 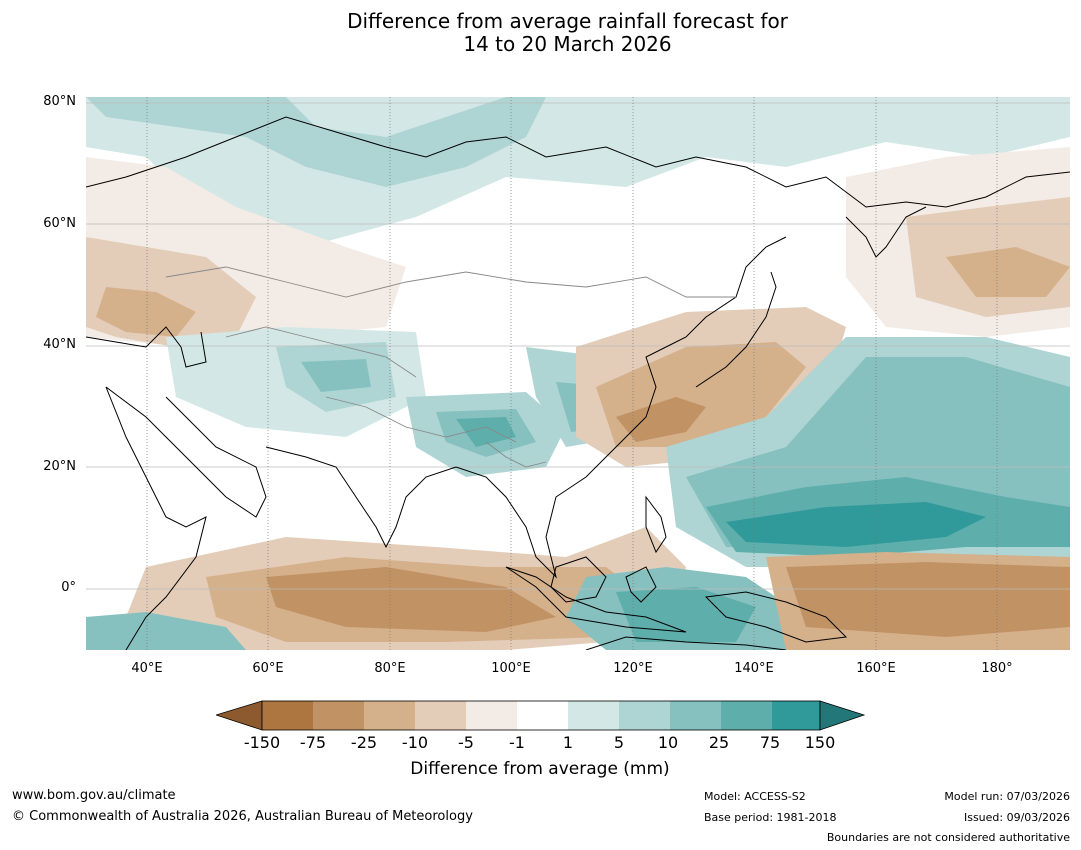 I want to click on coastline-india, so click(x=361, y=497).